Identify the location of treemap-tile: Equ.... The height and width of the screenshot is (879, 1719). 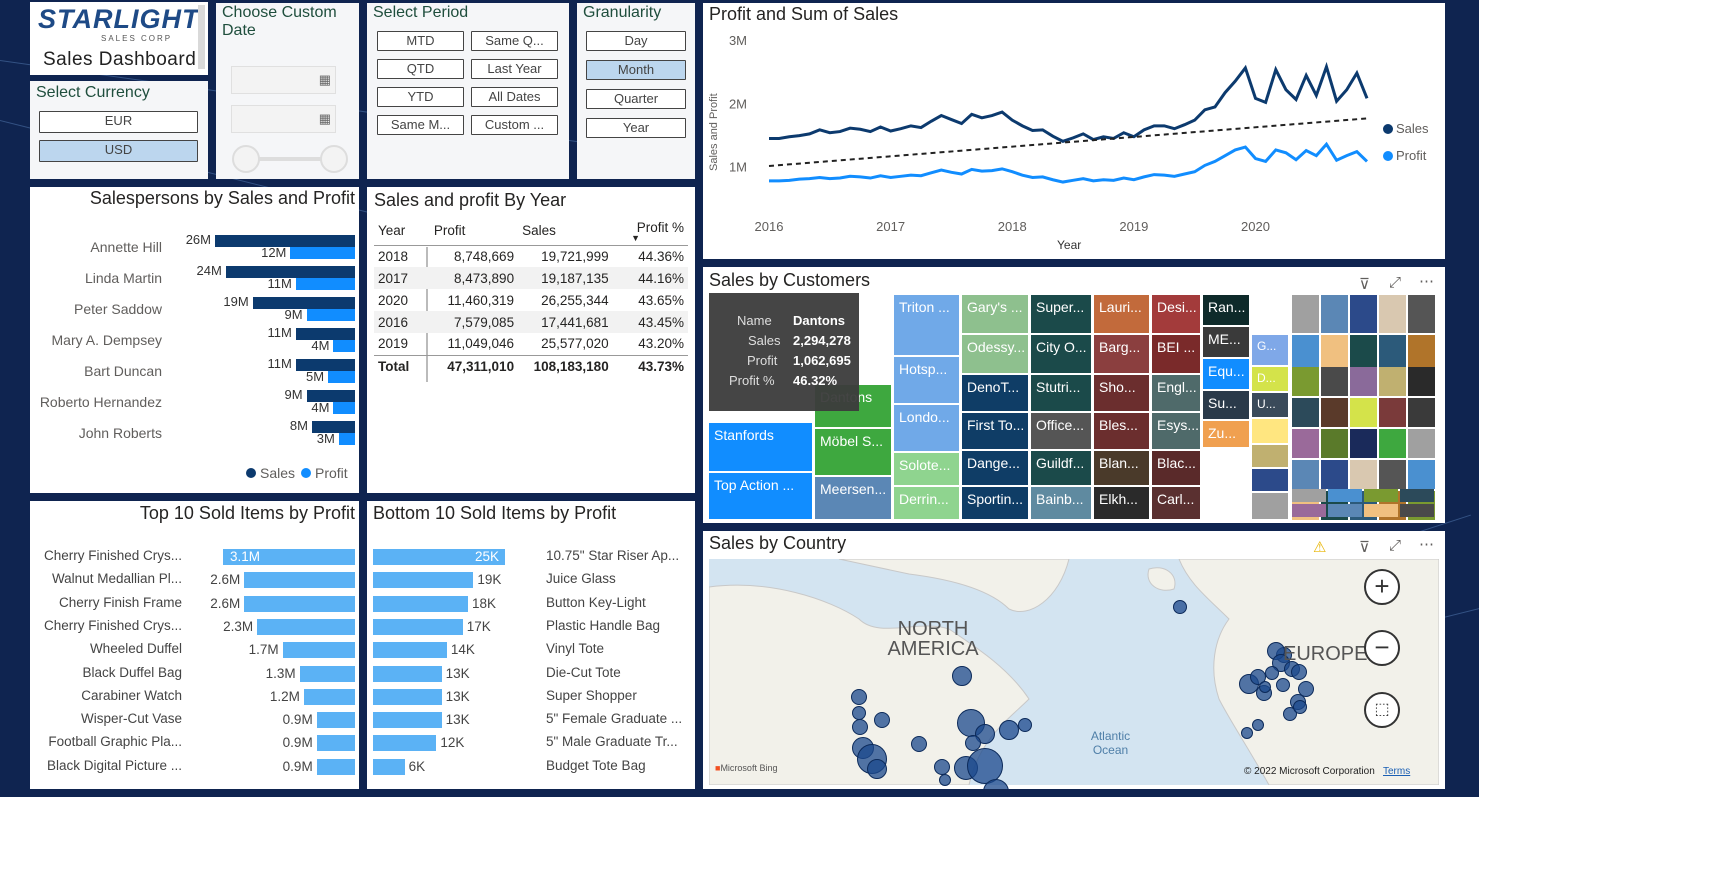
(1226, 374).